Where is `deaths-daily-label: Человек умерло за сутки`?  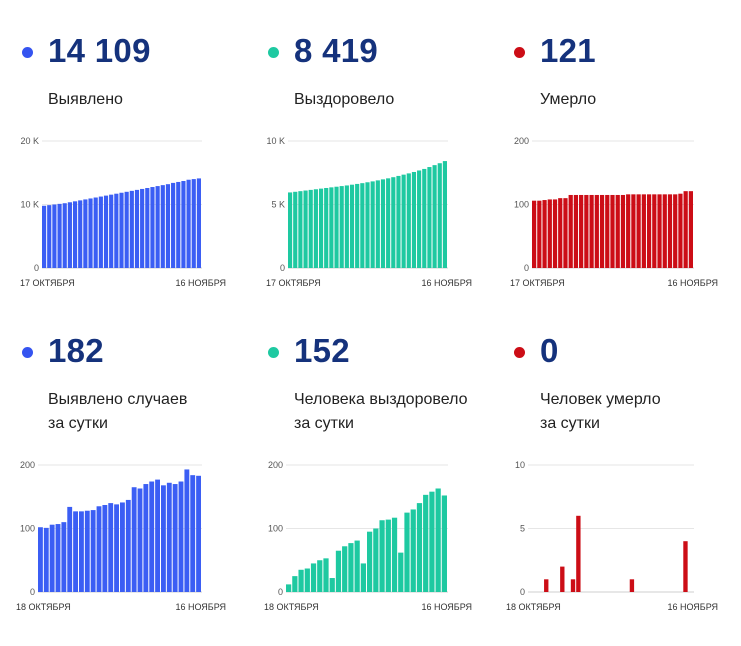 deaths-daily-label: Человек умерло за сутки is located at coordinates (600, 412).